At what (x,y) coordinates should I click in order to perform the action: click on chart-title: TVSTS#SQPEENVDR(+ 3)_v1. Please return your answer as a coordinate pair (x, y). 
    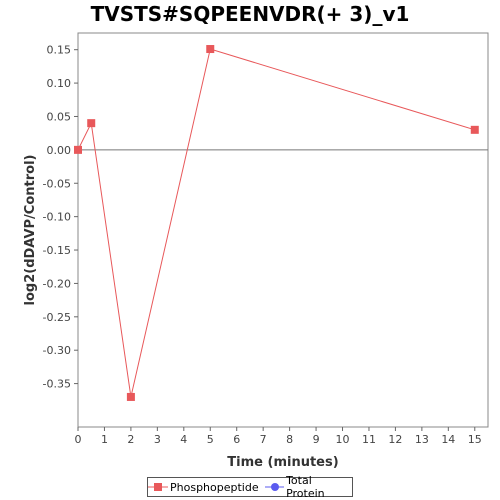
    Looking at the image, I should click on (250, 14).